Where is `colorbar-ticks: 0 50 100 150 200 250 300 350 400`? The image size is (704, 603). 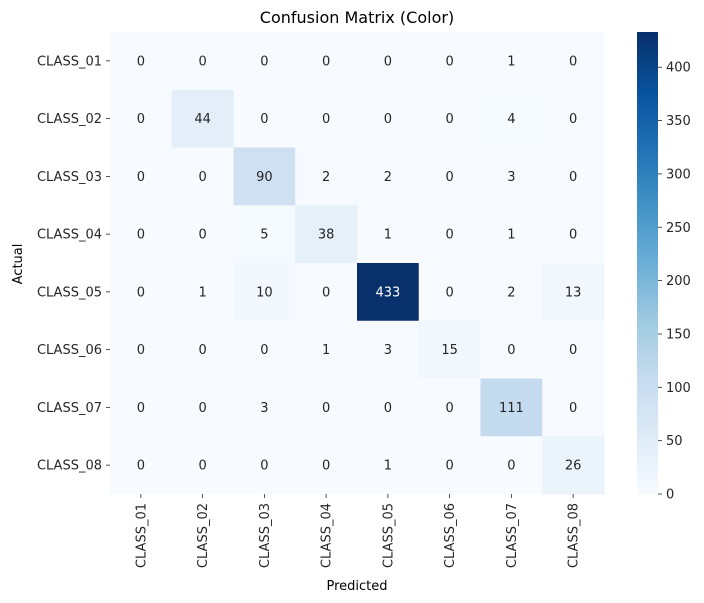 colorbar-ticks: 0 50 100 150 200 250 300 350 400 is located at coordinates (674, 282).